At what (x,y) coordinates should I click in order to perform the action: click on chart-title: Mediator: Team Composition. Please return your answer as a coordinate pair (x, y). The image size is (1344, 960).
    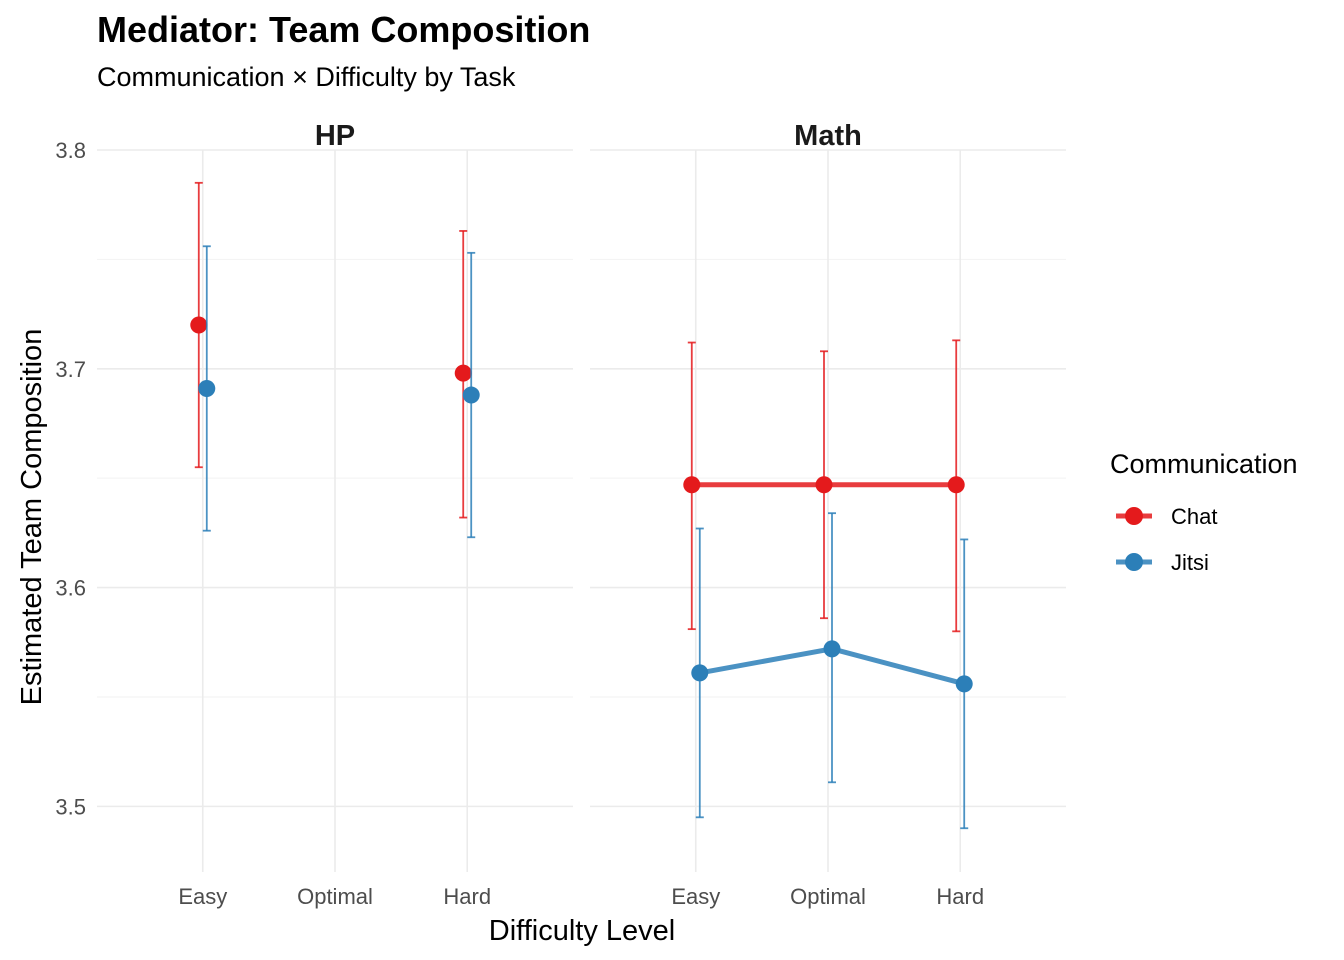
    Looking at the image, I should click on (343, 29).